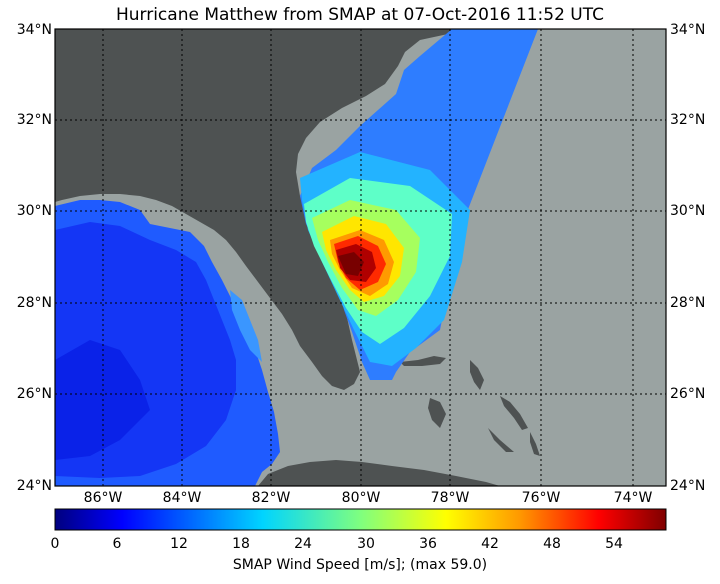 The width and height of the screenshot is (720, 584). Describe the element at coordinates (450, 498) in the screenshot. I see `lon-label-78w: 78°W` at that location.